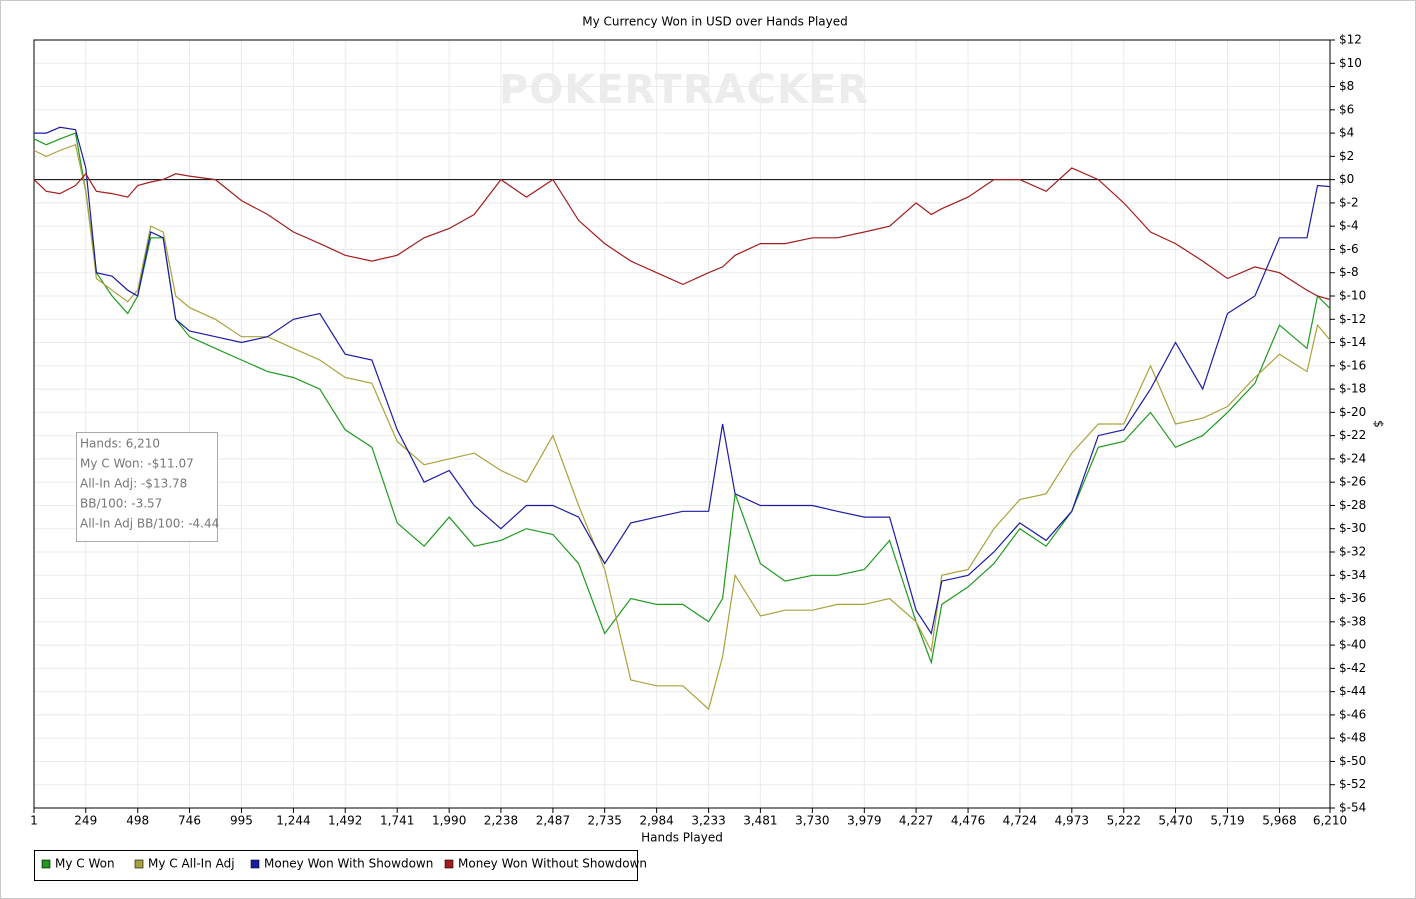 Image resolution: width=1416 pixels, height=899 pixels. What do you see at coordinates (1330, 821) in the screenshot?
I see `x-tick-label: 6,210` at bounding box center [1330, 821].